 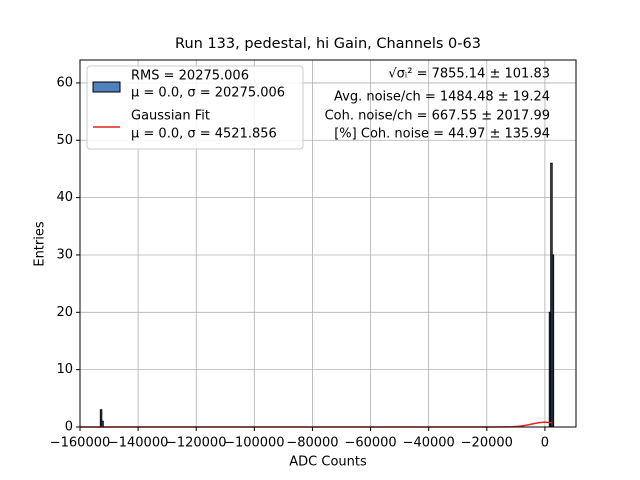 I want to click on x-tick-label: −80000, so click(x=312, y=443).